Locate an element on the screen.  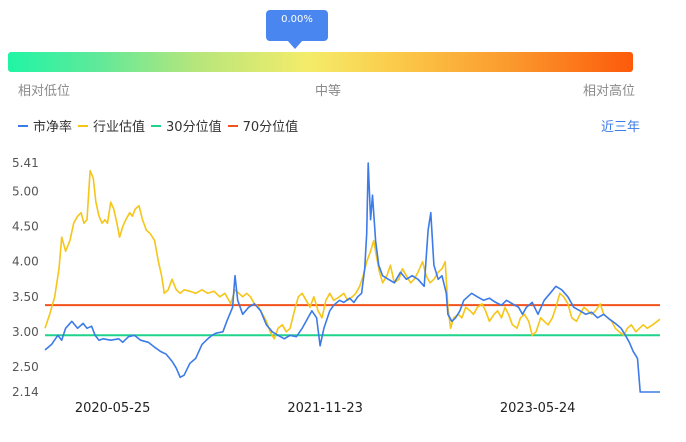
percentile-value: 0.00% is located at coordinates (297, 19).